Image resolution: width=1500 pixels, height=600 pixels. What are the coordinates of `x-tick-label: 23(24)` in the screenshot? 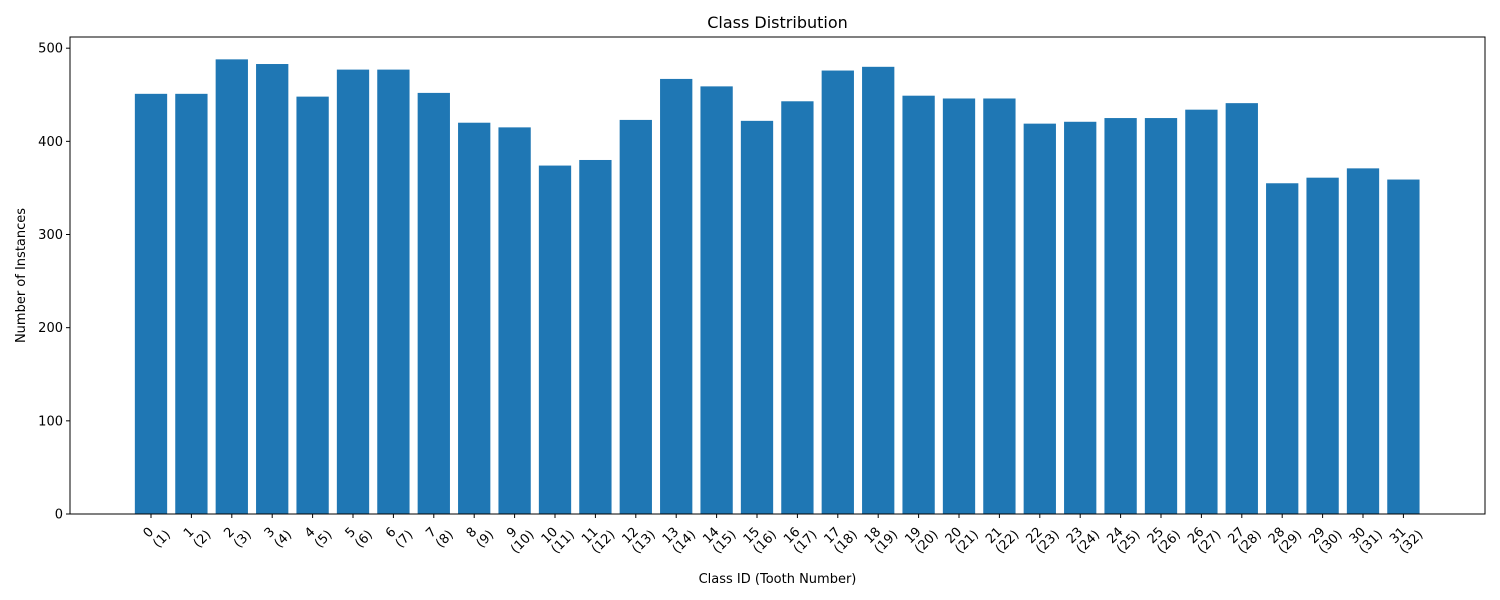 It's located at (1083, 541).